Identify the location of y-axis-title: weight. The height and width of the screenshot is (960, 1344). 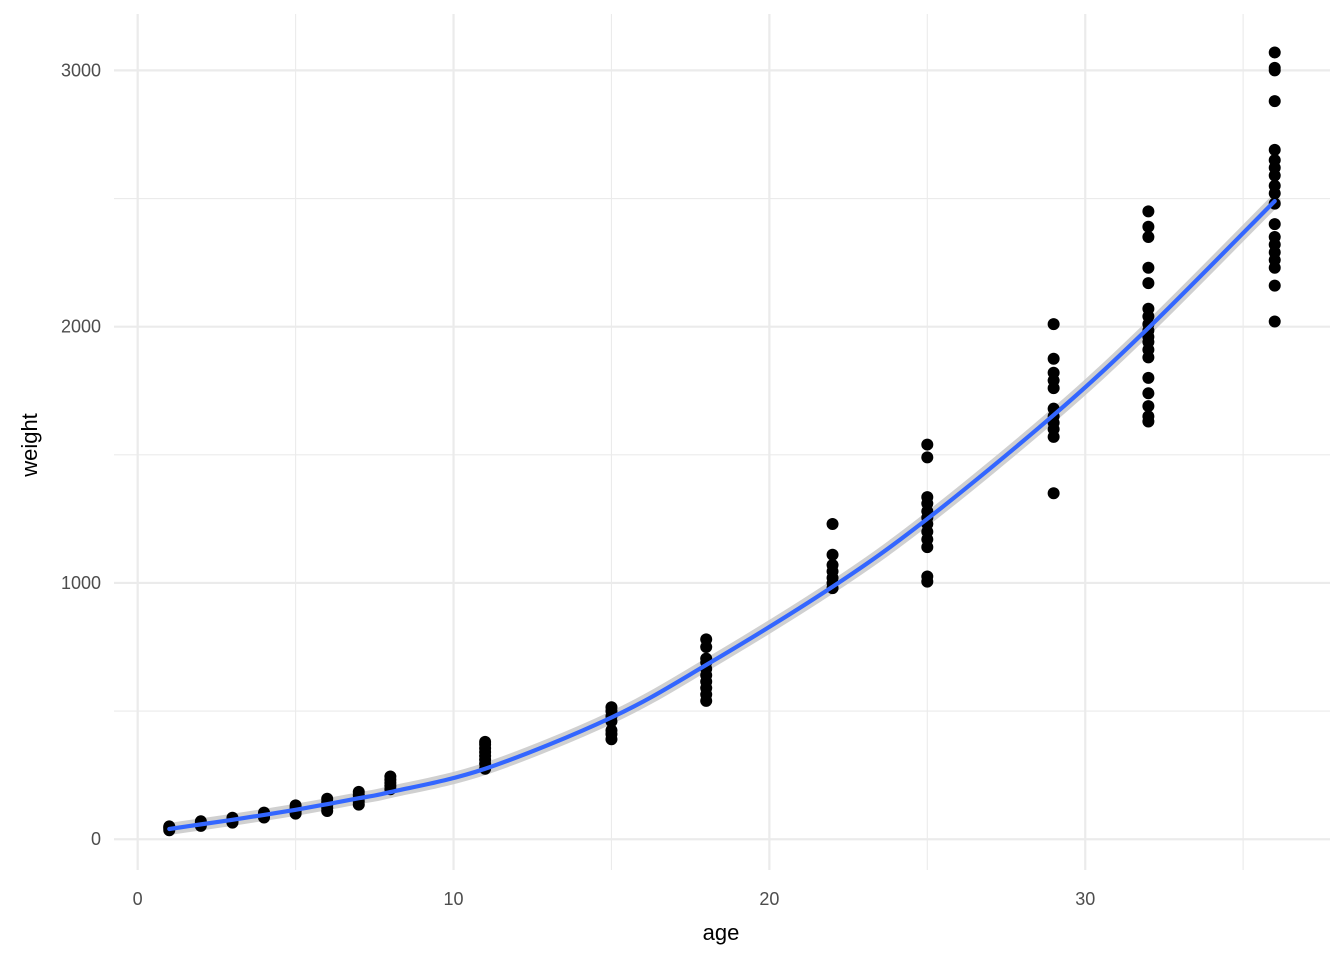
(29, 445).